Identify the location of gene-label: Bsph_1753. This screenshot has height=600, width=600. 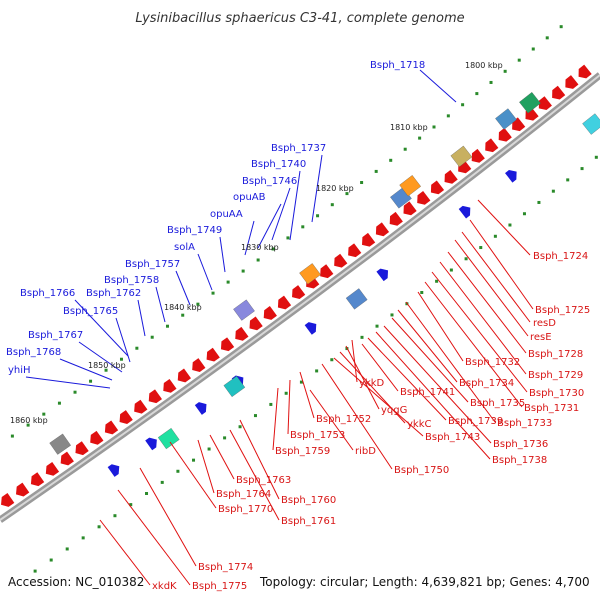
(317, 435).